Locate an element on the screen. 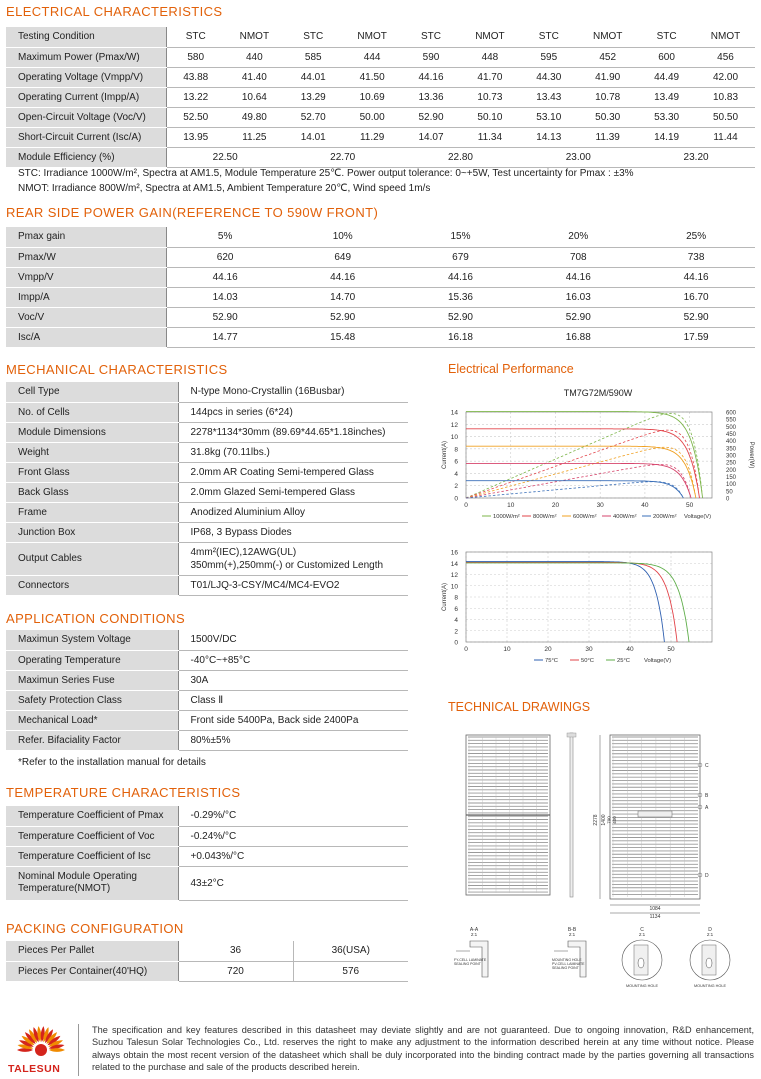 Image resolution: width=761 pixels, height=1079 pixels. table-row: Safety Protection Class Class Ⅱ is located at coordinates (207, 700).